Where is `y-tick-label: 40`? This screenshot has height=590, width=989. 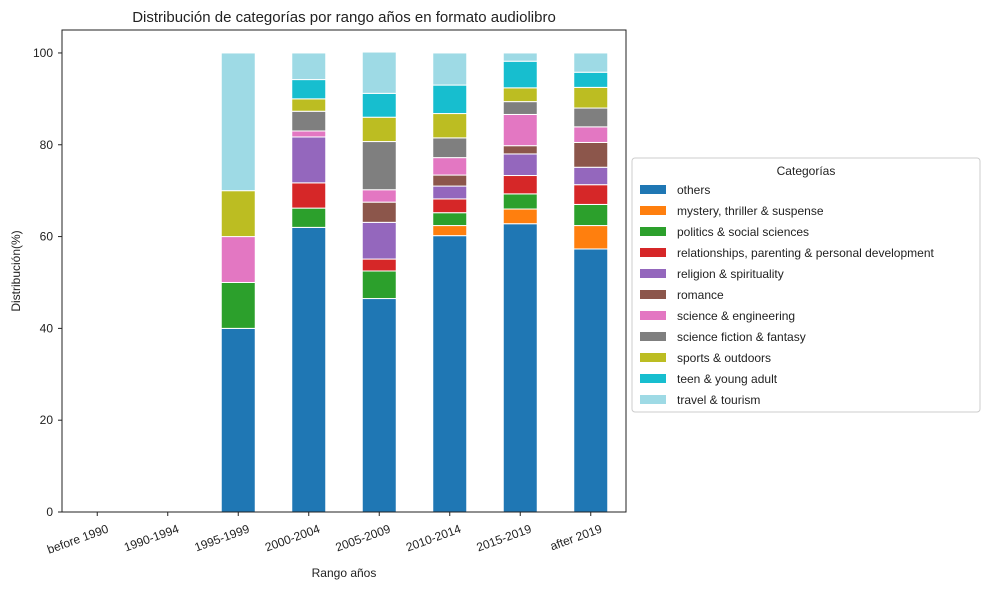 y-tick-label: 40 is located at coordinates (47, 328).